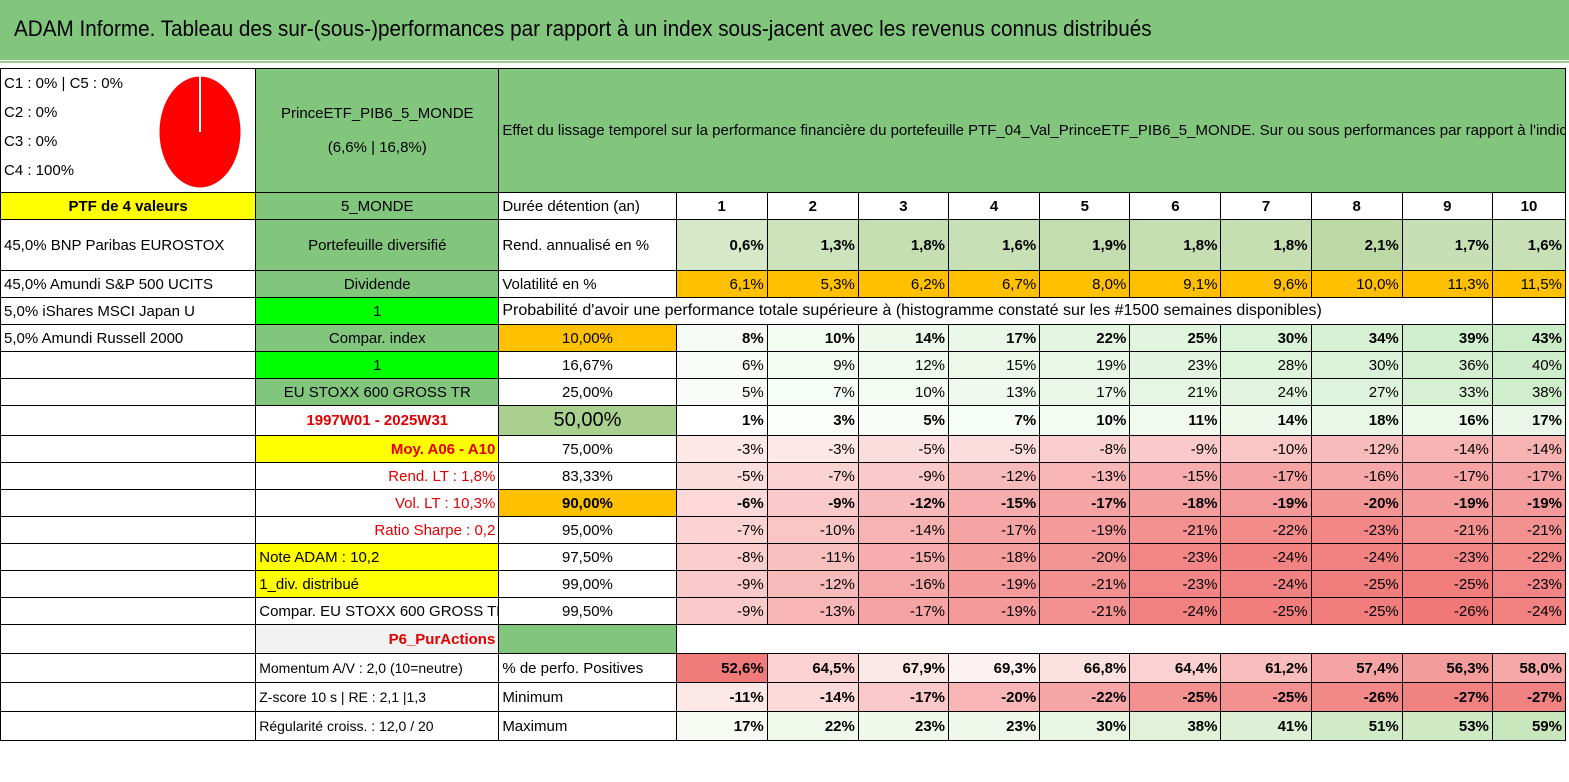  What do you see at coordinates (812, 365) in the screenshot?
I see `prob-value: 9%` at bounding box center [812, 365].